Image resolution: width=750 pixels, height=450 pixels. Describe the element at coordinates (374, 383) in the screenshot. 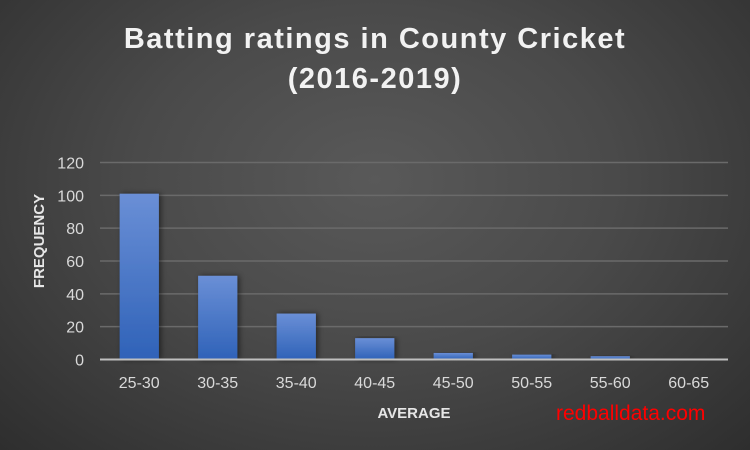

I see `x-tick-label: 40-45` at that location.